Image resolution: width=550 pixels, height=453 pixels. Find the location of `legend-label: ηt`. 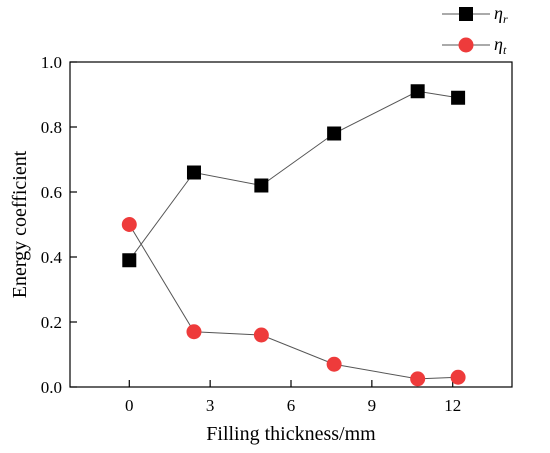

legend-label: ηt is located at coordinates (500, 45).